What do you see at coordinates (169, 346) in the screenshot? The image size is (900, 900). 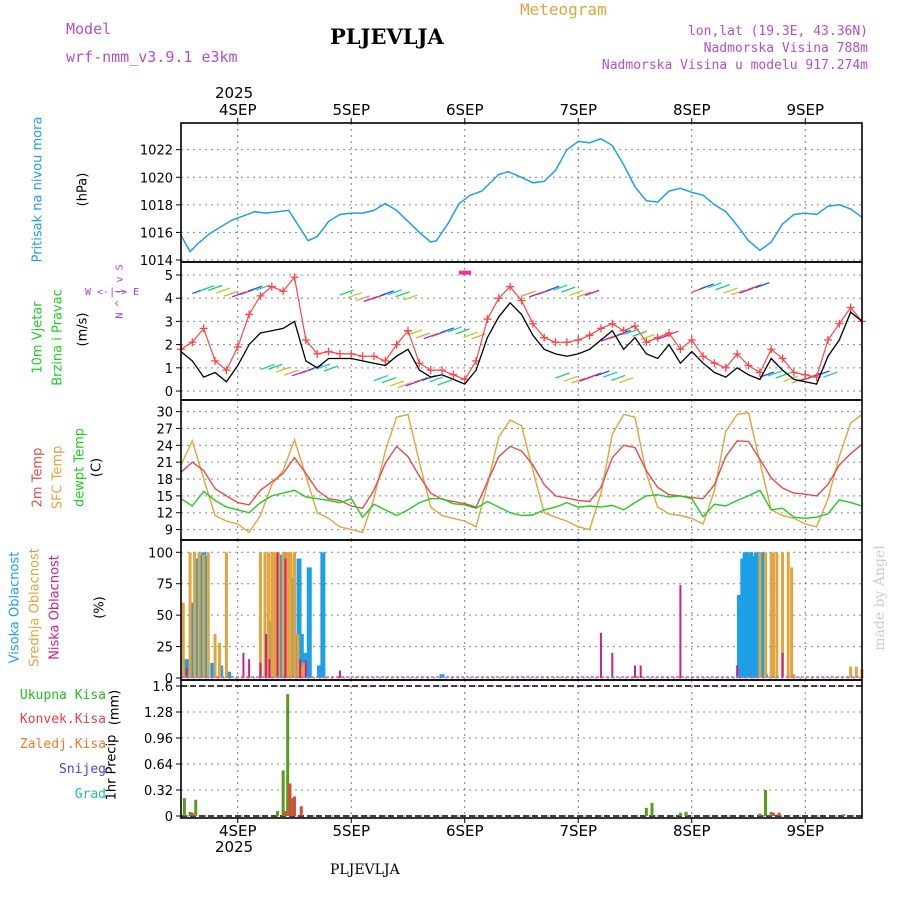 I see `y-tick-label: 2` at bounding box center [169, 346].